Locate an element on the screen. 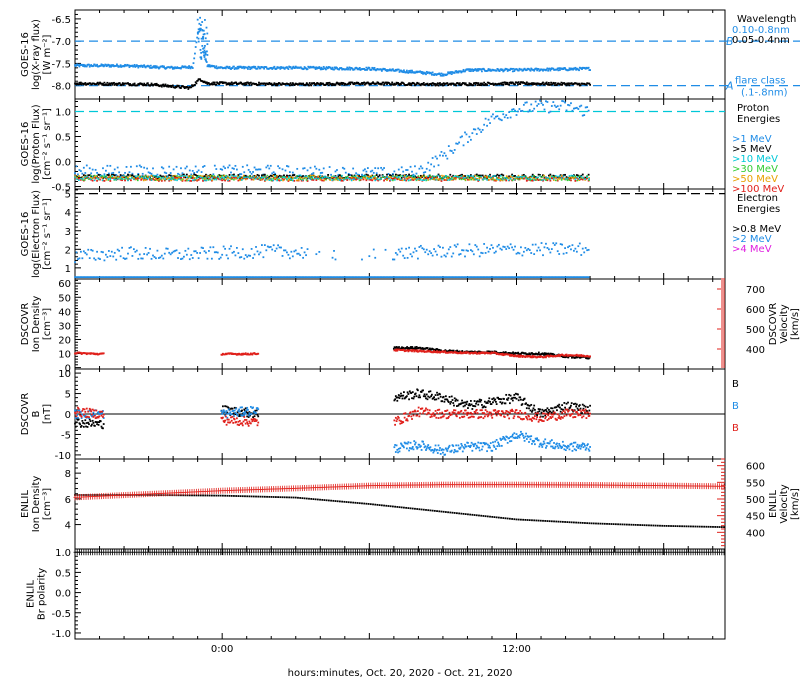 This screenshot has height=680, width=800. legend-item: >50 MeV is located at coordinates (755, 179).